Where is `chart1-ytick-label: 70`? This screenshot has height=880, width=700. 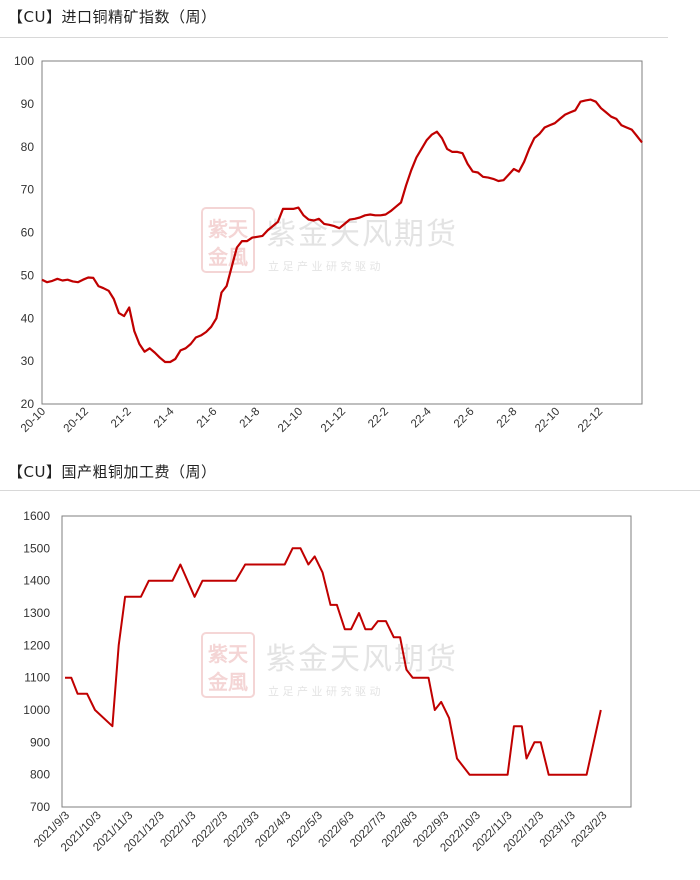
chart1-ytick-label: 70 is located at coordinates (28, 190).